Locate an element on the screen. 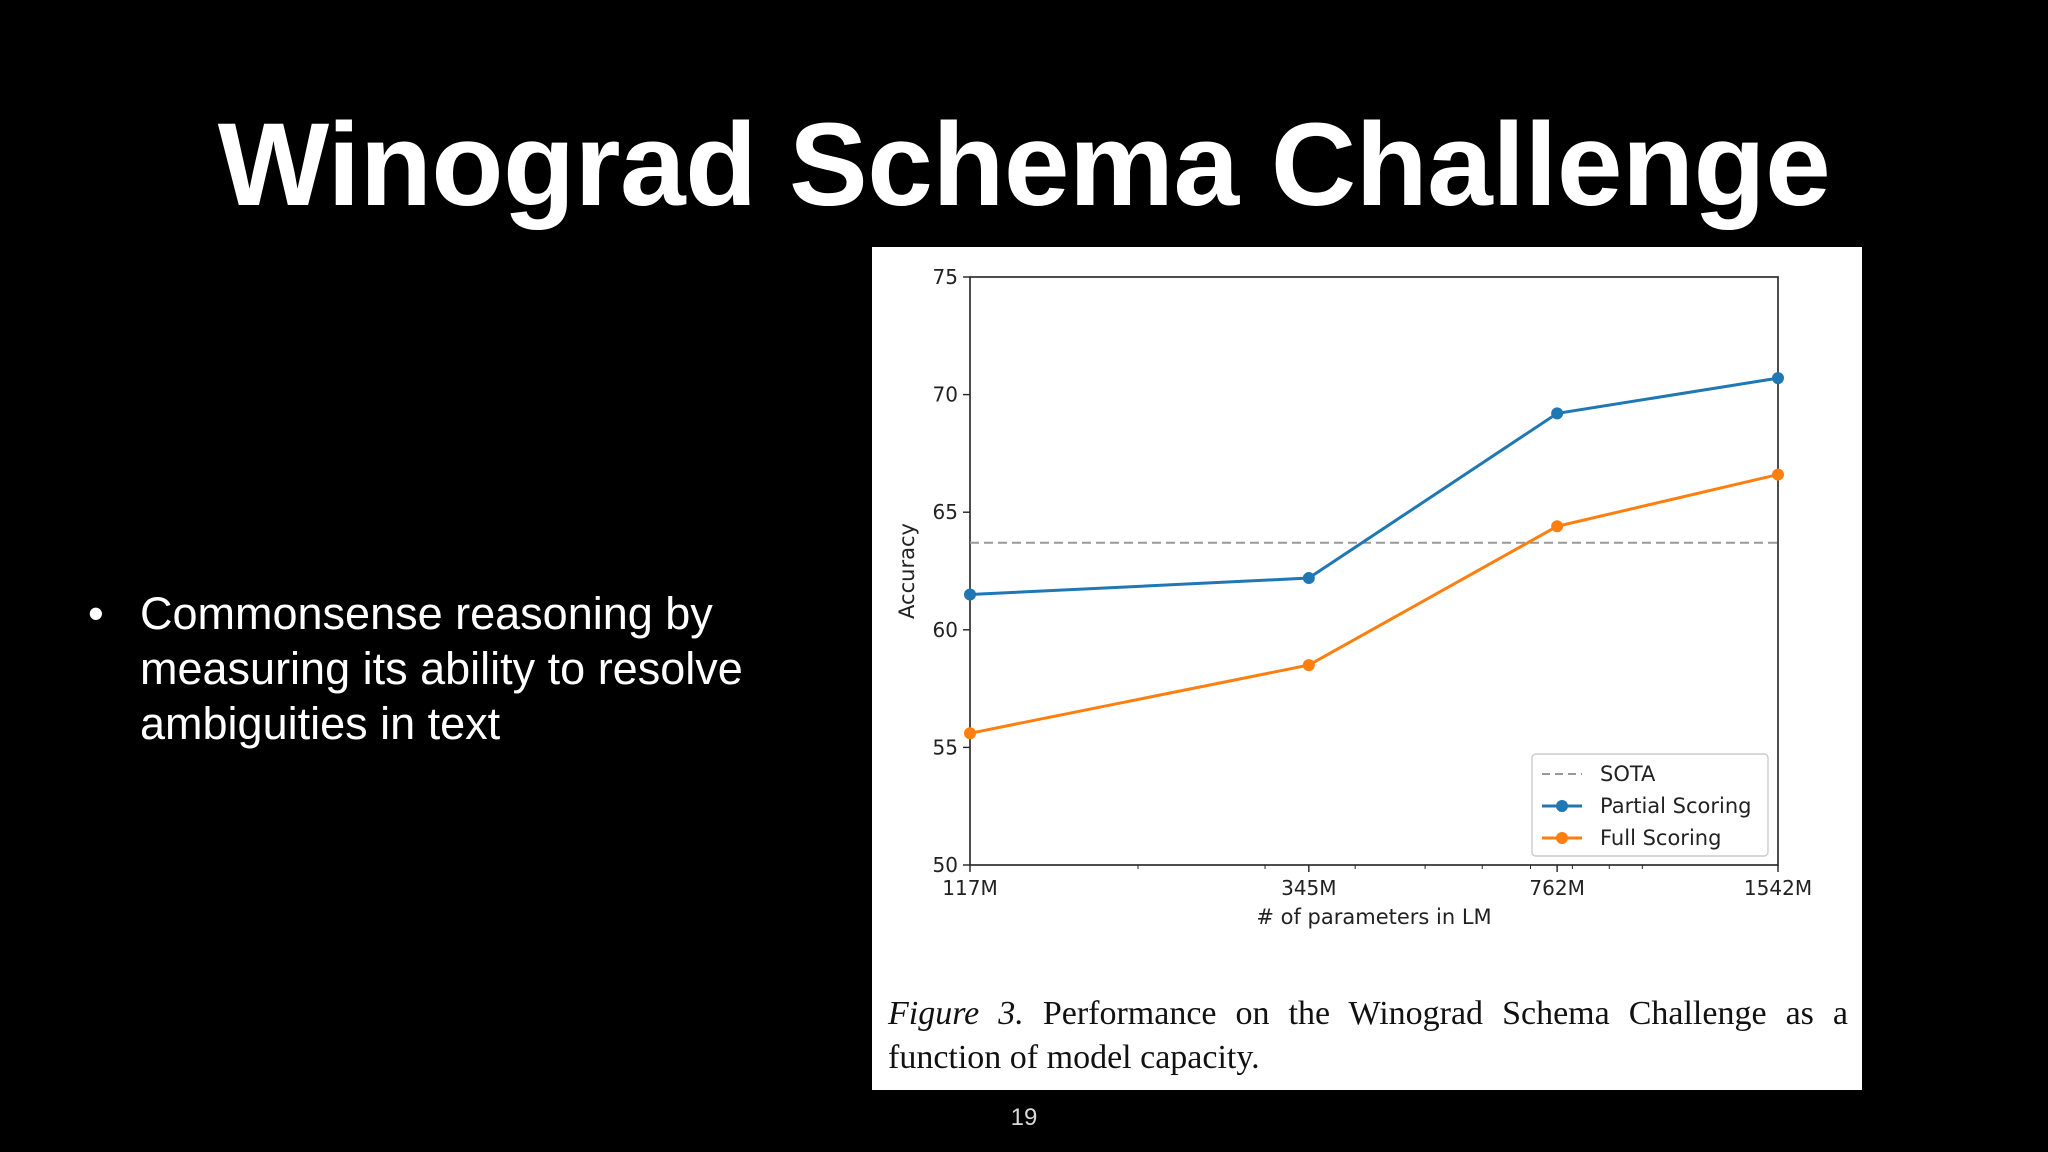  x-axis-label: # of parameters in LM is located at coordinates (1373, 917).